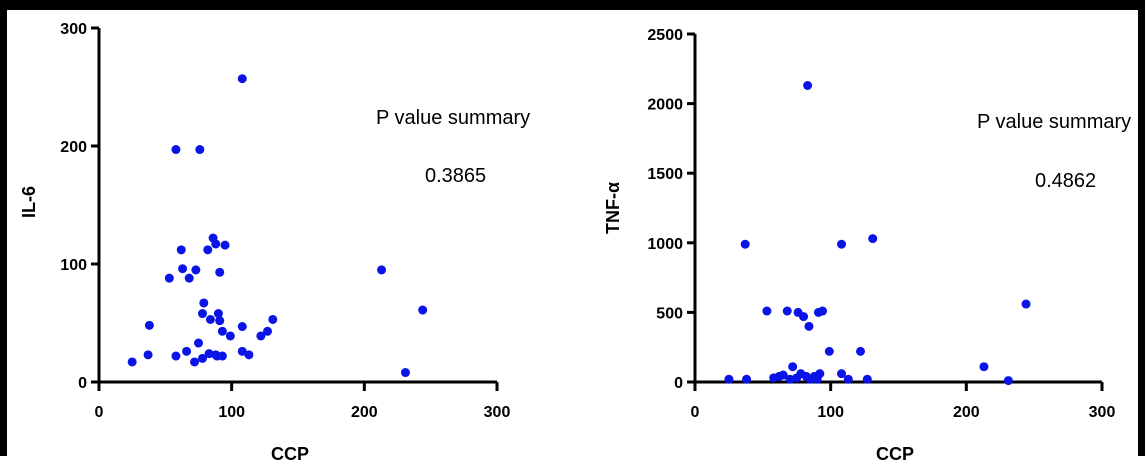  Describe the element at coordinates (665, 35) in the screenshot. I see `chart-tnf-y-tick-label: 2500` at that location.